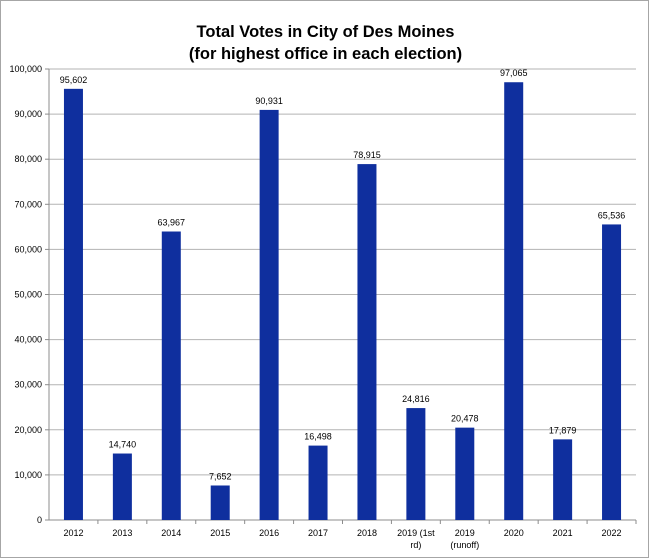 This screenshot has height=559, width=649. I want to click on x-tick-label: 2014, so click(171, 533).